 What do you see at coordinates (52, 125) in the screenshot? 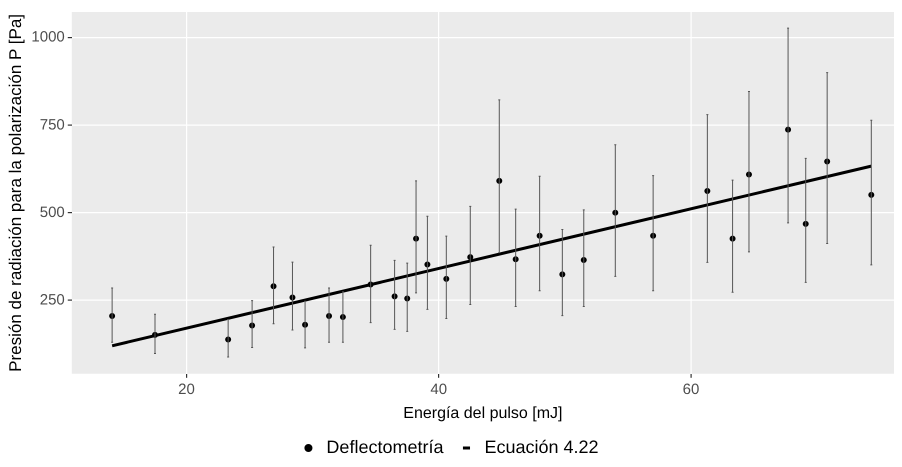
I see `y-tick-label: 750` at bounding box center [52, 125].